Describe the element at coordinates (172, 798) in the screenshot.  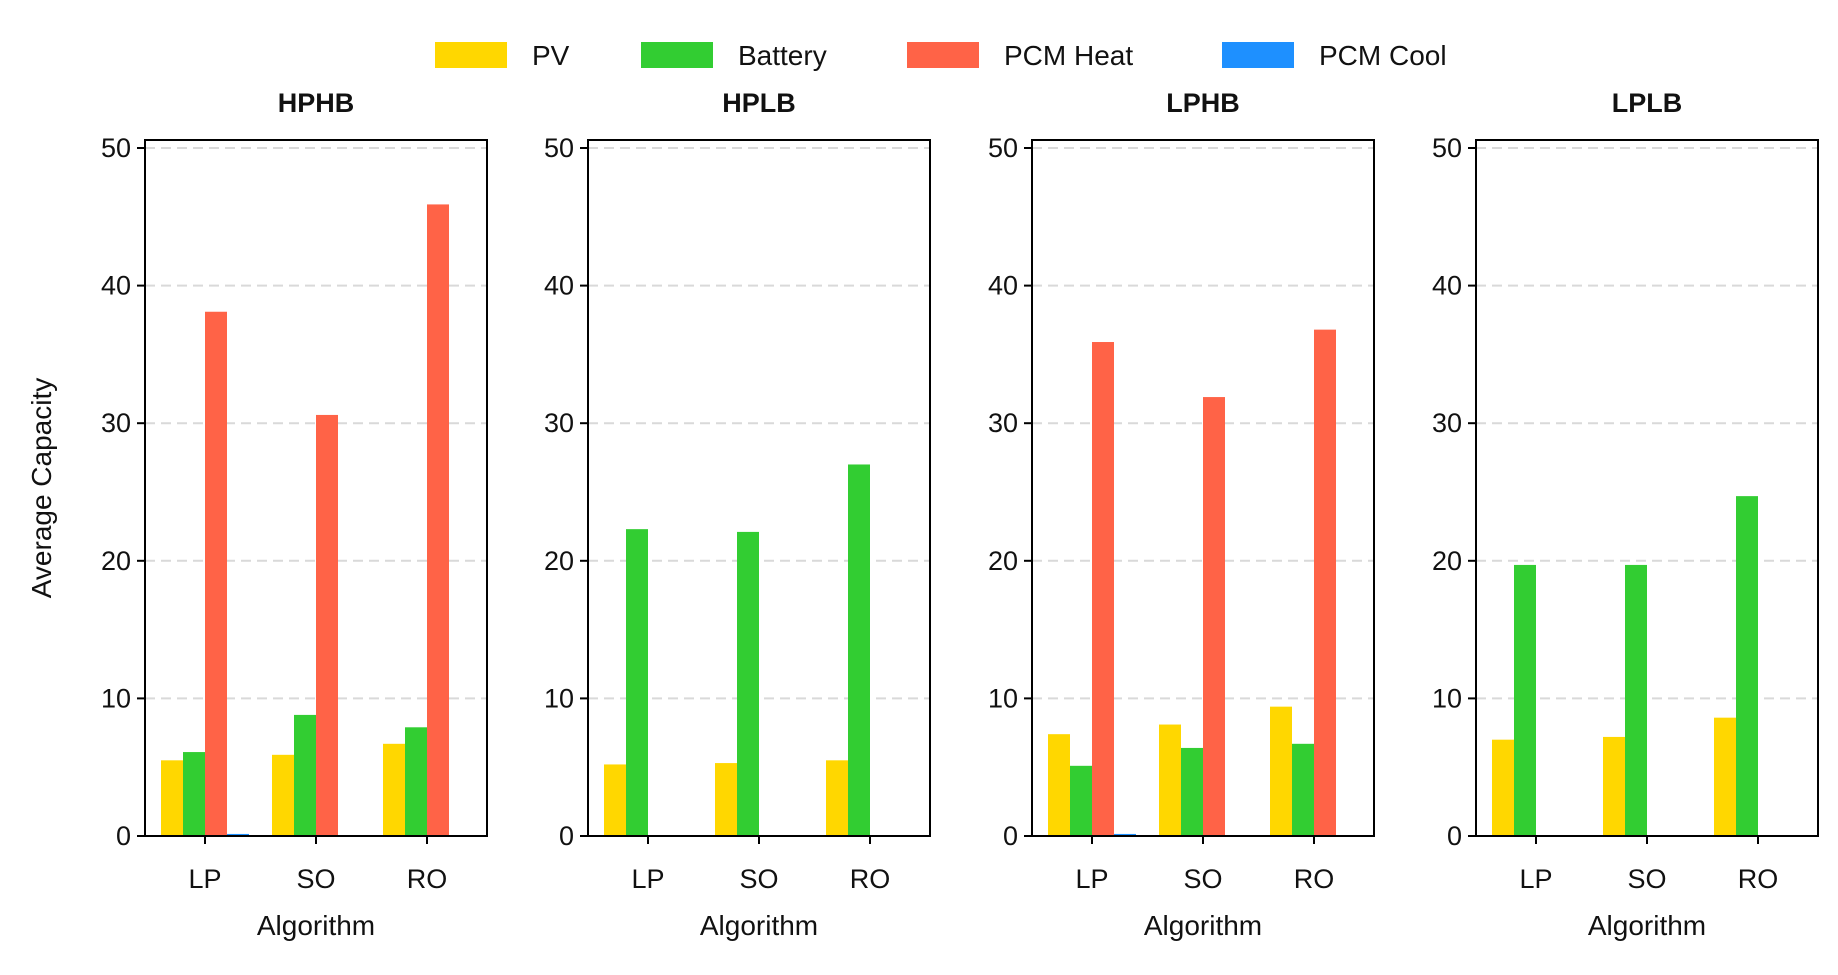
I see `bar-hphb-lp-pv` at that location.